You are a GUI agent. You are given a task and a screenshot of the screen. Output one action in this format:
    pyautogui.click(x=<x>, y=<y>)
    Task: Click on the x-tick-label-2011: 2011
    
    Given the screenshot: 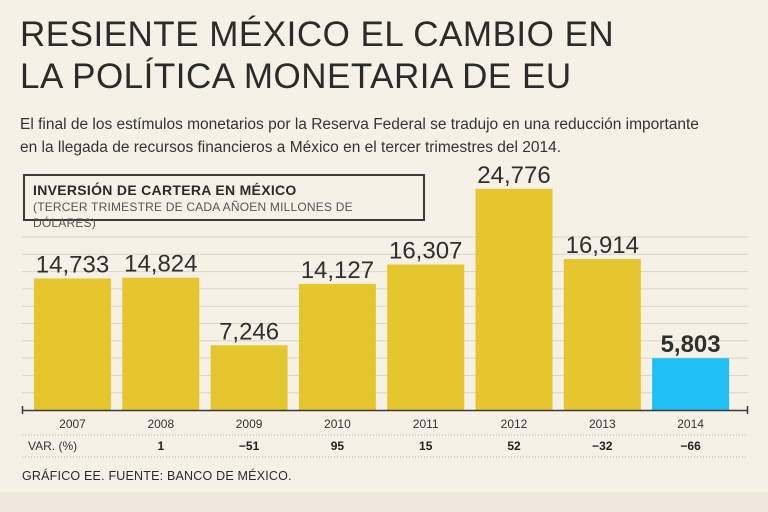 What is the action you would take?
    pyautogui.click(x=426, y=424)
    